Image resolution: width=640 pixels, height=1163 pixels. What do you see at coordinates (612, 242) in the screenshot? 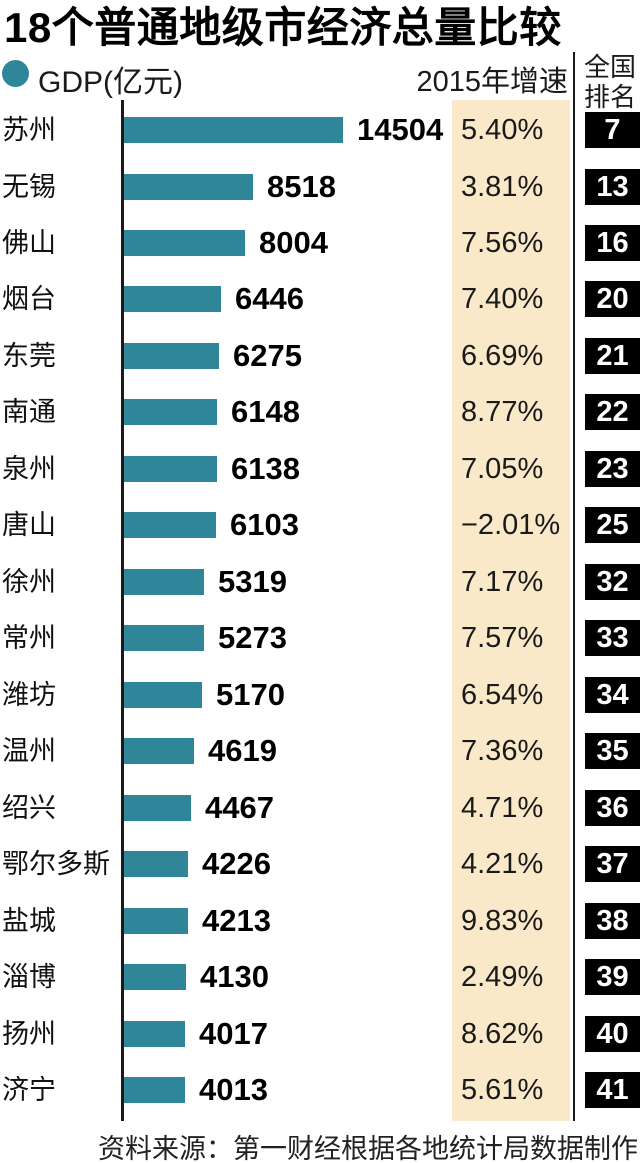
I see `rank-badge: 16` at bounding box center [612, 242].